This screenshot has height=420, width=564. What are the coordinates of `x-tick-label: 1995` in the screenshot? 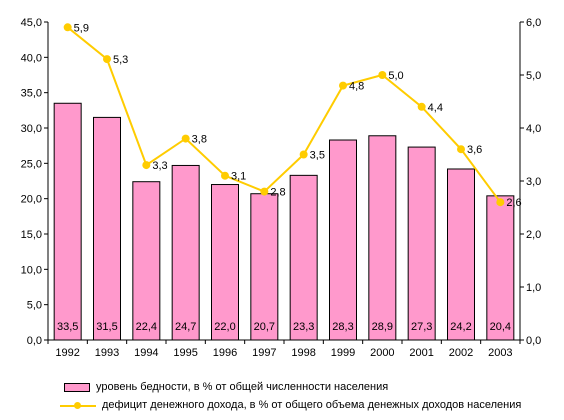 It's located at (185, 353).